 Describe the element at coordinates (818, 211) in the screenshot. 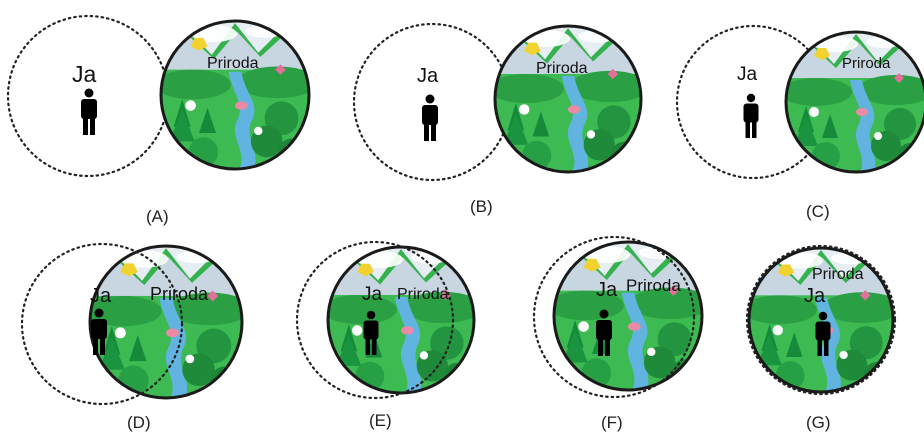

I see `caption-c: (C)` at that location.